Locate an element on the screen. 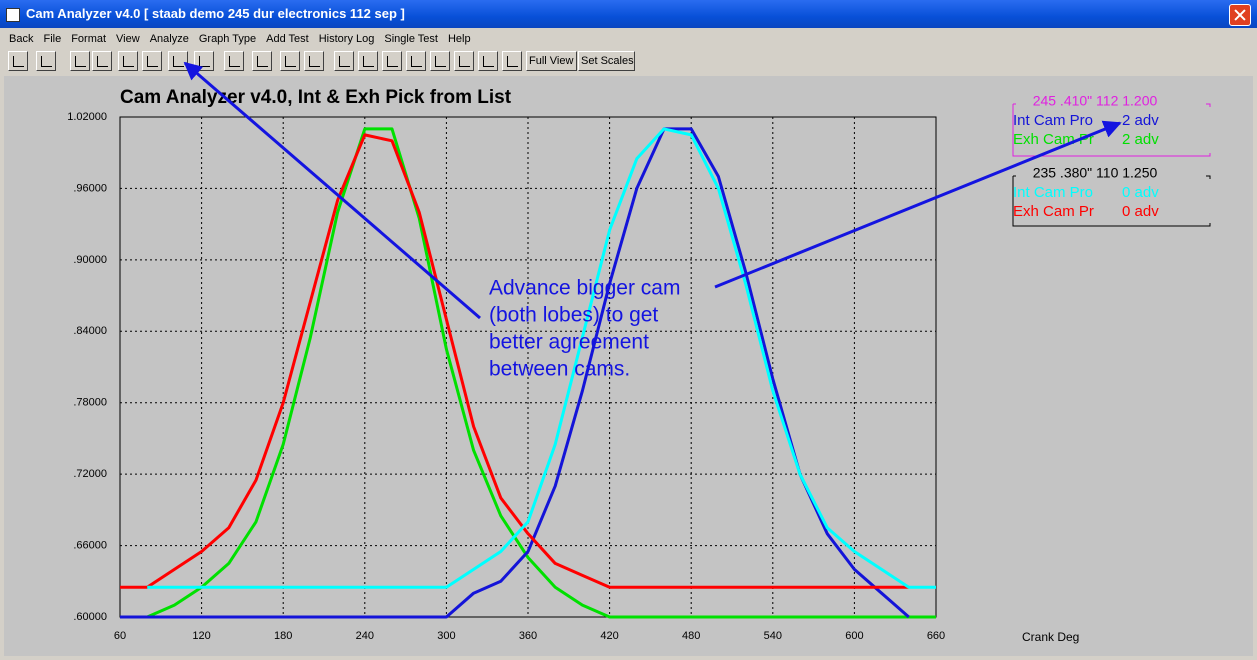 This screenshot has height=660, width=1257. x-tick-label: 120 is located at coordinates (201, 636).